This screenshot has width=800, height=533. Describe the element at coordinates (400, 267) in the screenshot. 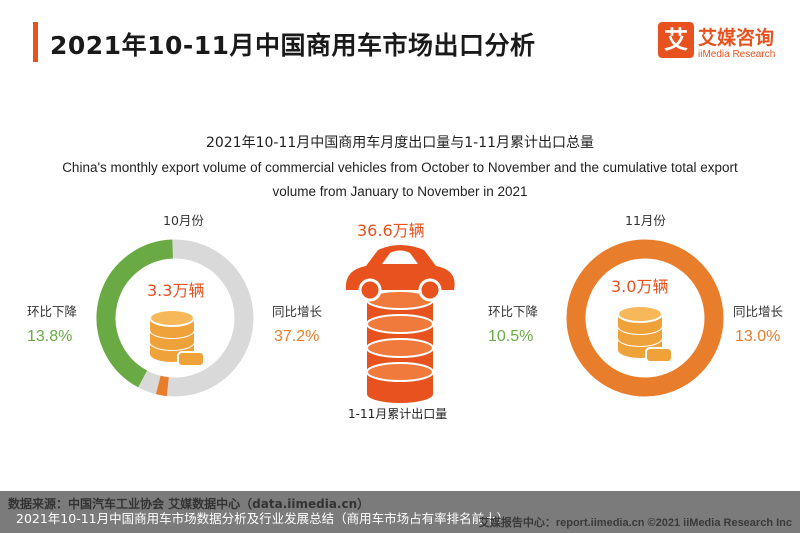

I see `car-body` at that location.